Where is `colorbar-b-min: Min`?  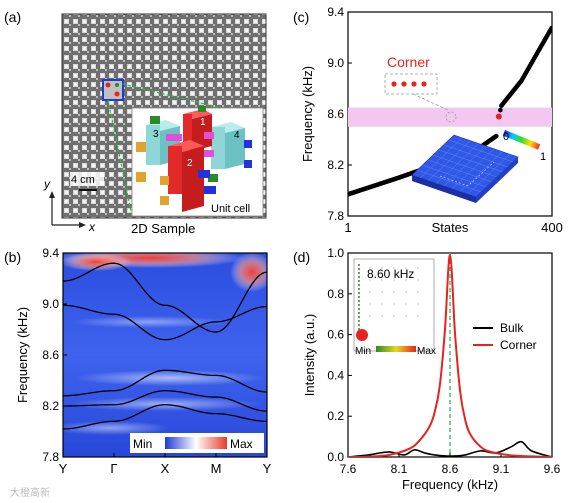
colorbar-b-min: Min is located at coordinates (142, 444).